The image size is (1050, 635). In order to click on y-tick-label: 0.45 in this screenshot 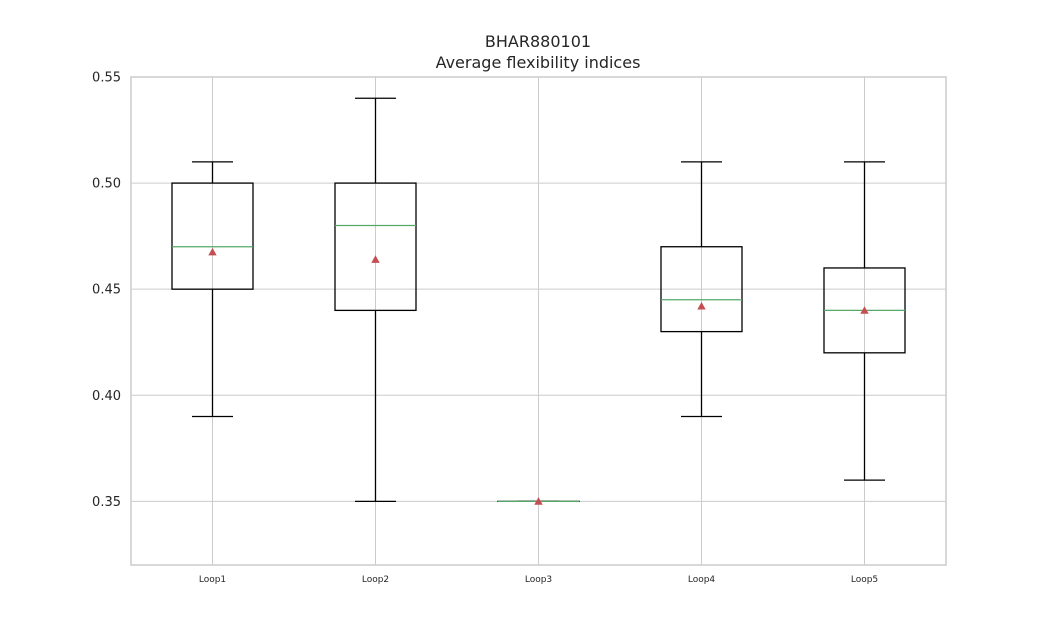, I will do `click(106, 290)`.